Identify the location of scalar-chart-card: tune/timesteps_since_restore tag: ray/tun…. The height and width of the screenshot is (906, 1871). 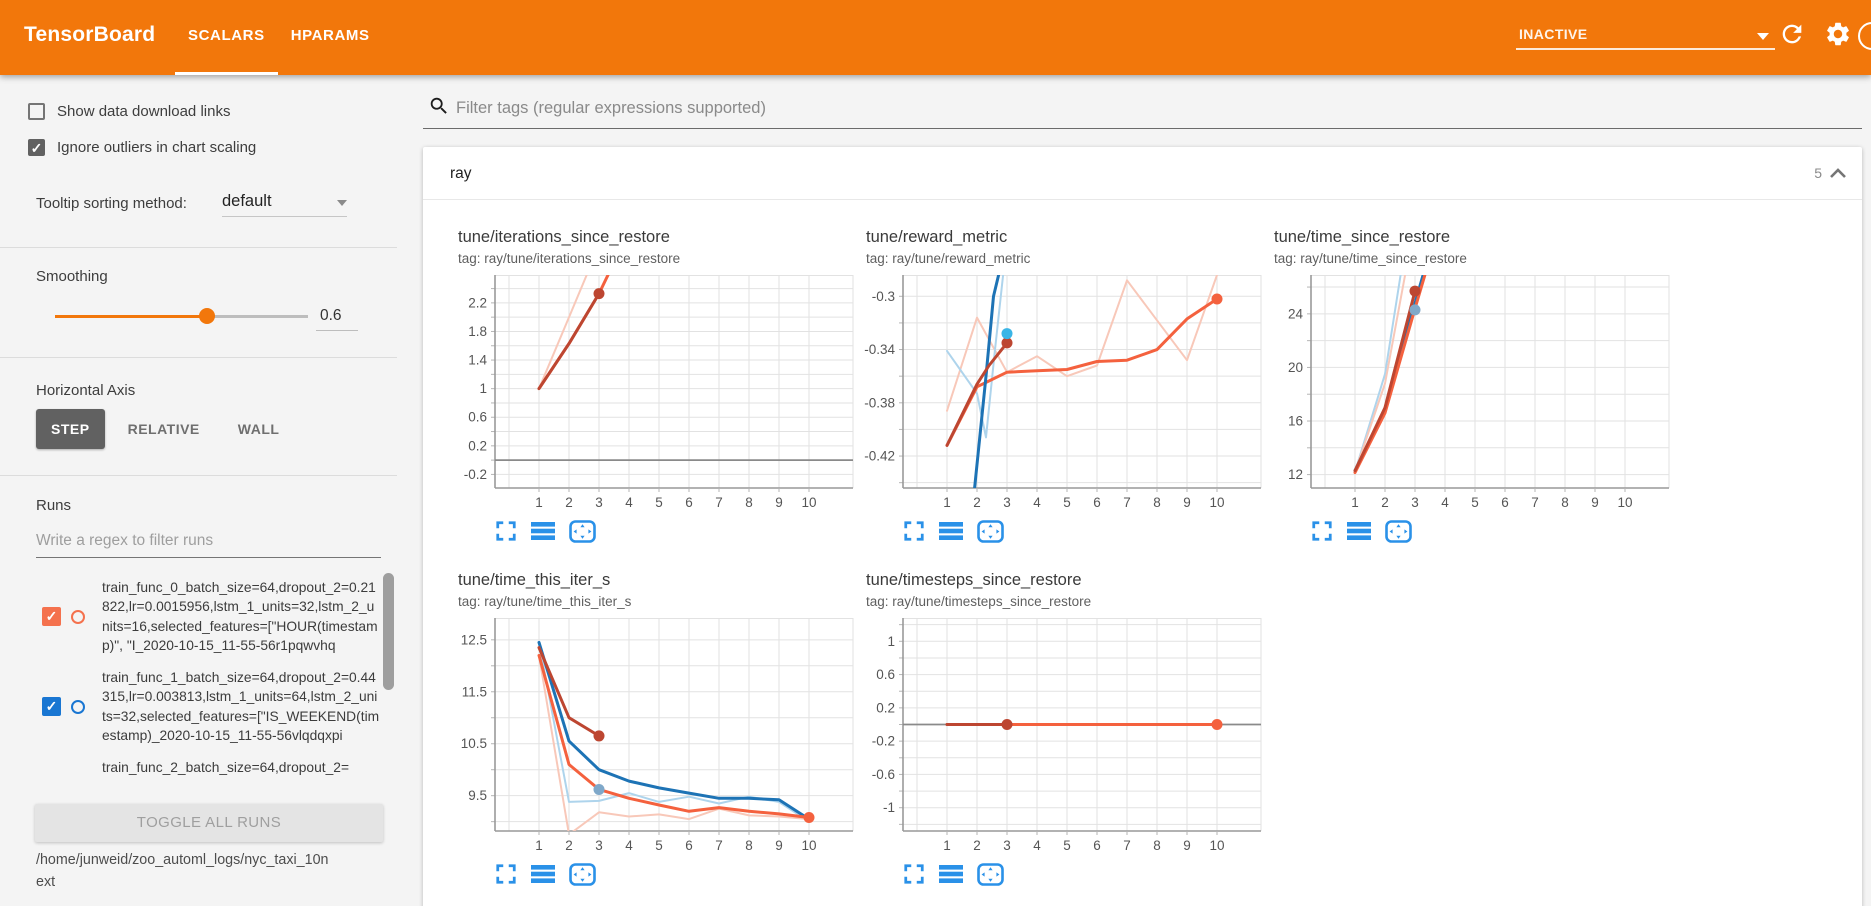
(1062, 728).